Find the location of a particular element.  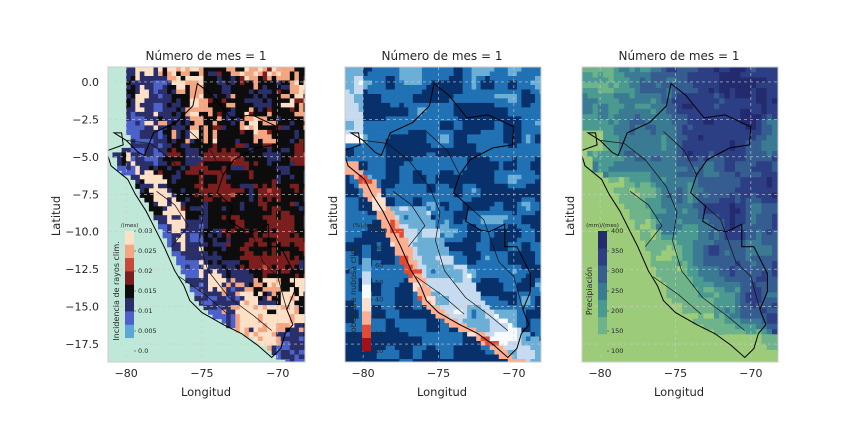

colorbar-unit: (%)/(mes) is located at coordinates (366, 226).